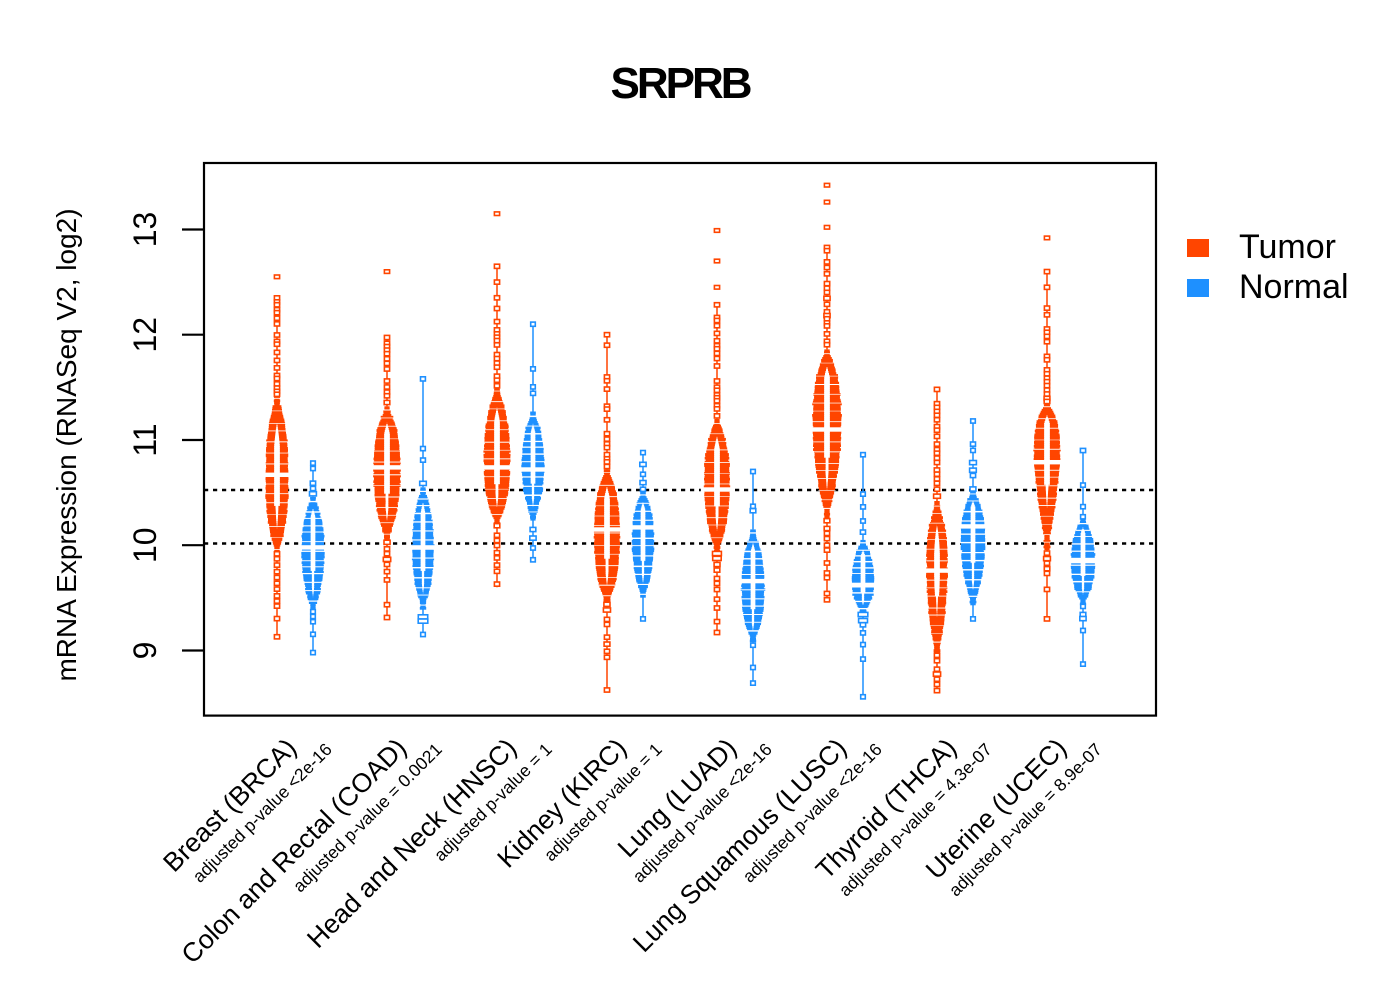  Describe the element at coordinates (1294, 287) in the screenshot. I see `svg-text: Normal` at that location.